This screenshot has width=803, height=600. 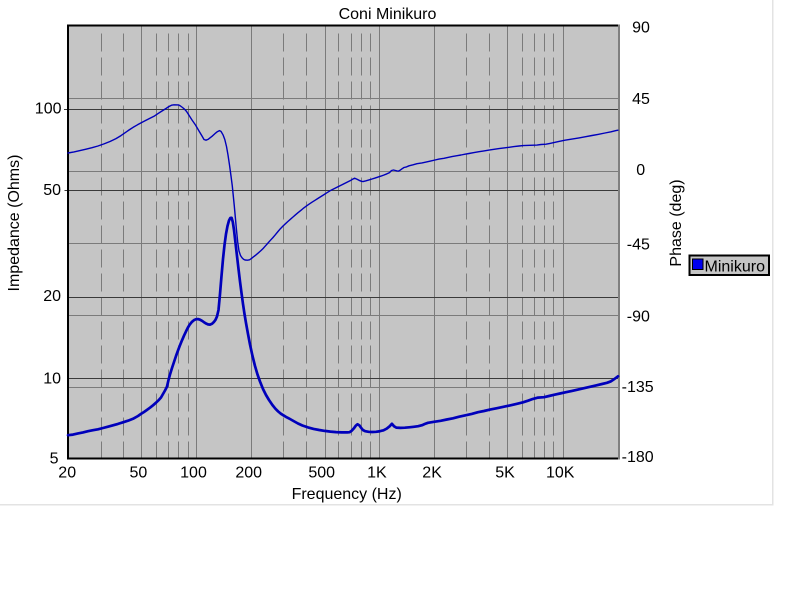 I want to click on svg-text: 0, so click(x=640, y=170).